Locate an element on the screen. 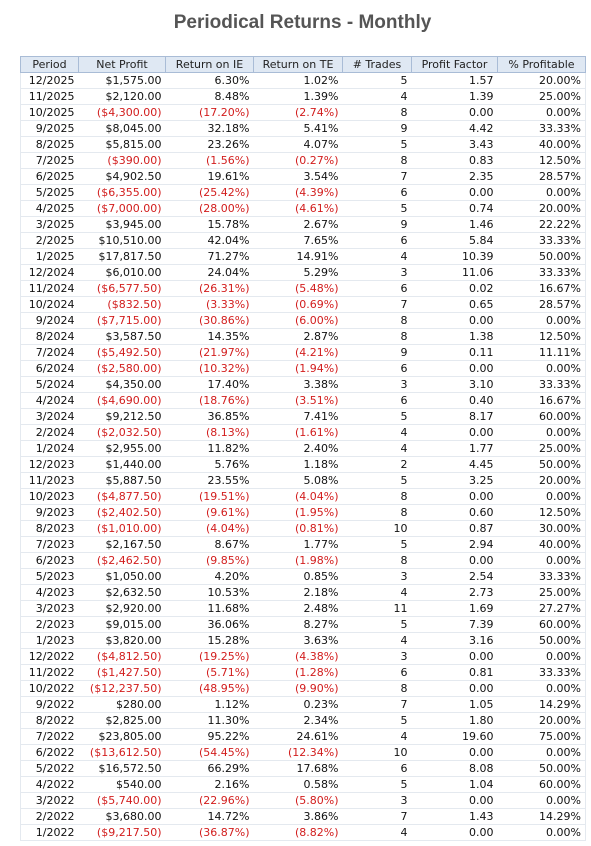  table-cell: 1.02% is located at coordinates (298, 80).